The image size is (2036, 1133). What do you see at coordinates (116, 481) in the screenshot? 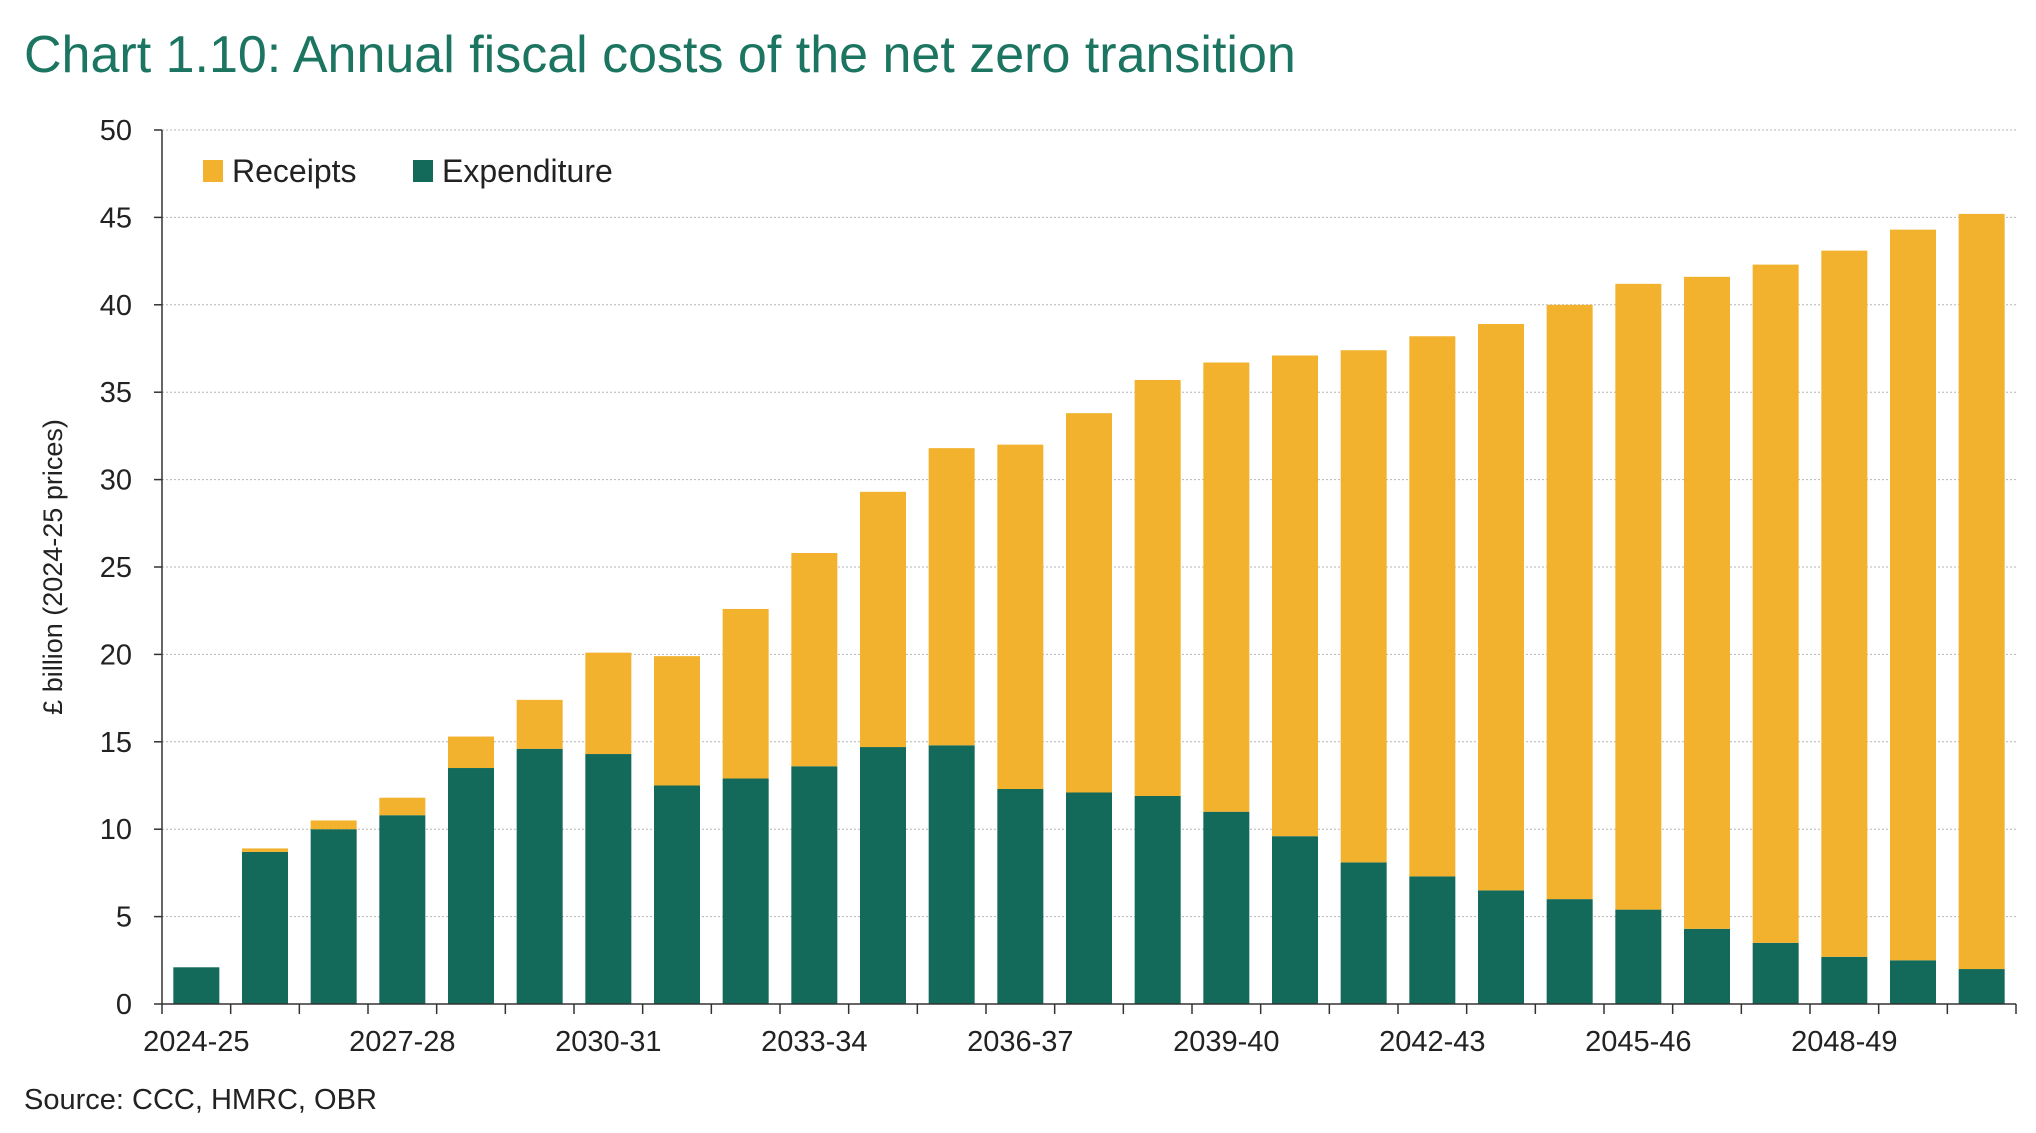
I see `y-tick-label: 30` at bounding box center [116, 481].